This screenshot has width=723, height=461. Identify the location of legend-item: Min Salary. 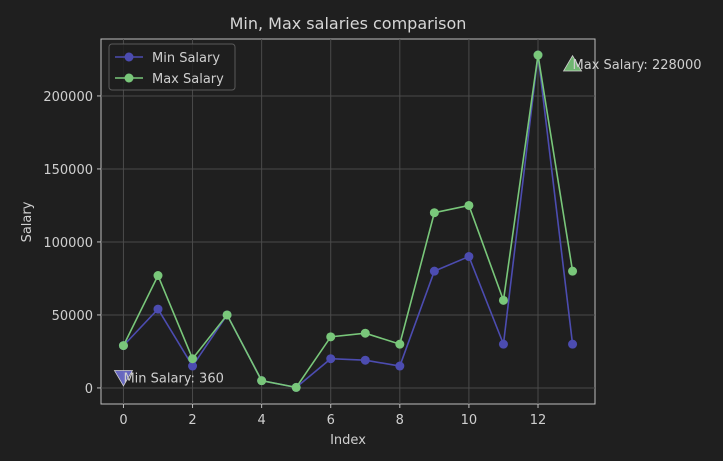
(167, 58).